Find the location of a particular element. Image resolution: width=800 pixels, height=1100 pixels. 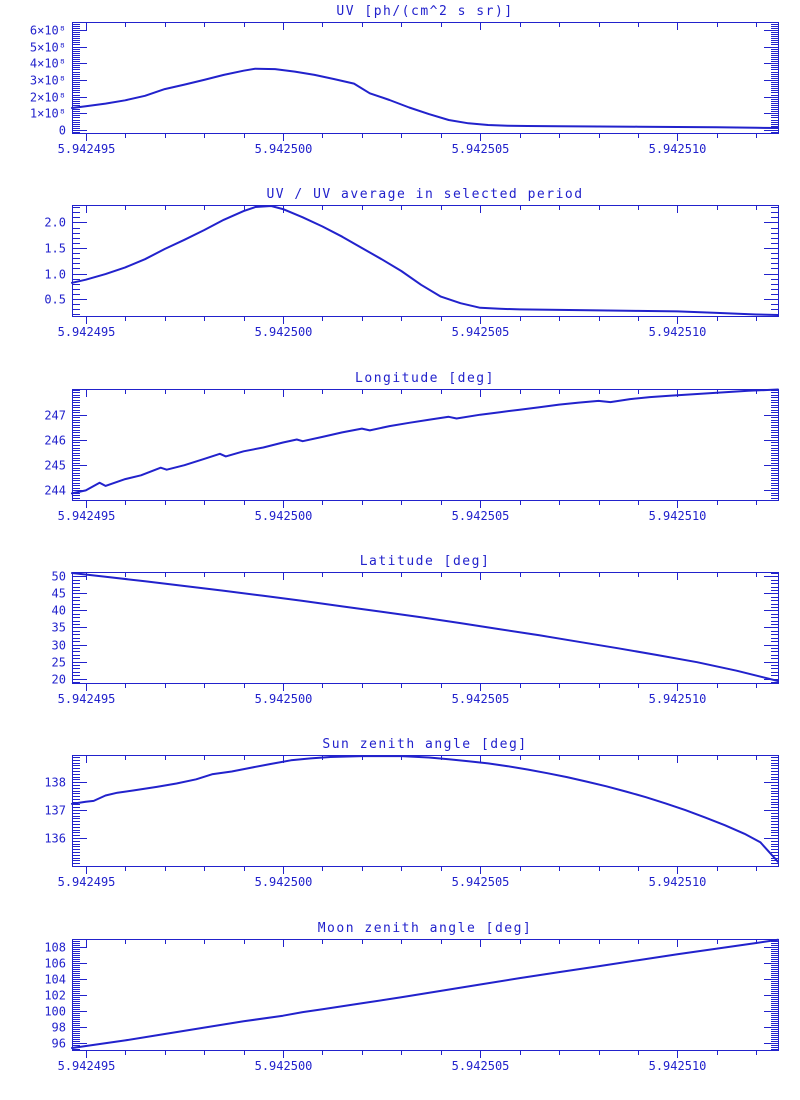

y-tick-label: 246 is located at coordinates (55, 441).